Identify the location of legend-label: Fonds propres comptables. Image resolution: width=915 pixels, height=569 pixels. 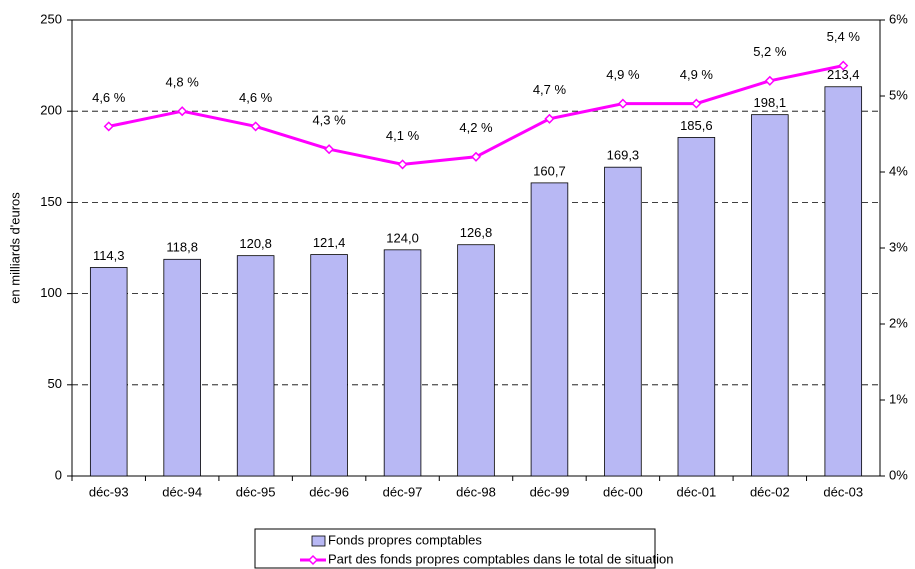
(405, 539).